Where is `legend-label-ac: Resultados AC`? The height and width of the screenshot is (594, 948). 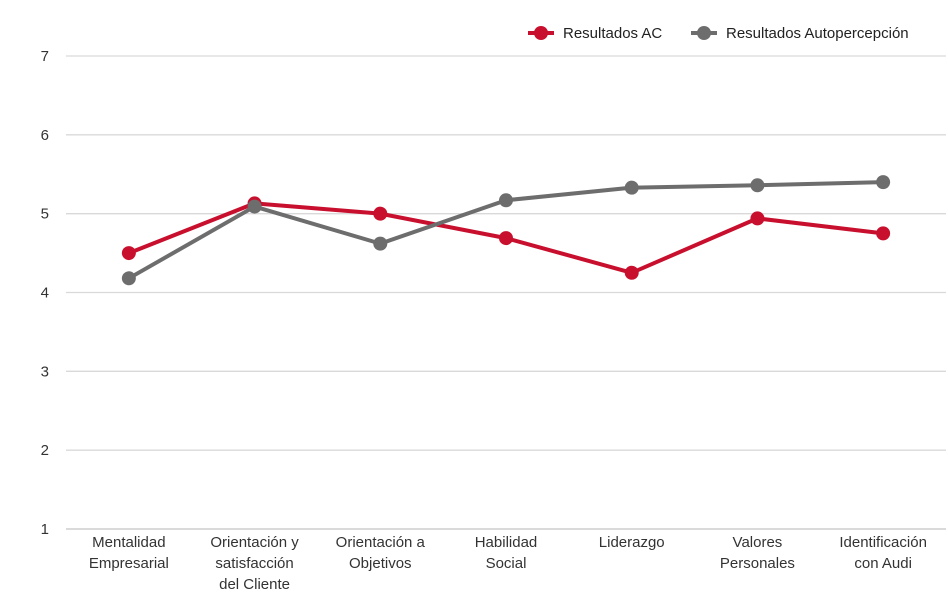
legend-label-ac: Resultados AC is located at coordinates (612, 33).